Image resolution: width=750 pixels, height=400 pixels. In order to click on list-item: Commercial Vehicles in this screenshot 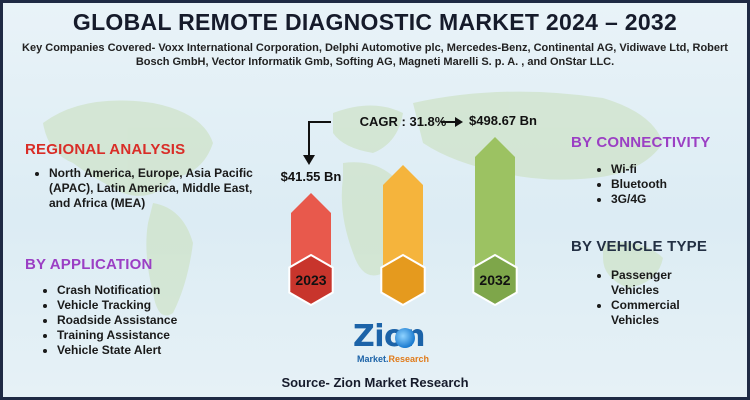, I will do `click(666, 313)`.